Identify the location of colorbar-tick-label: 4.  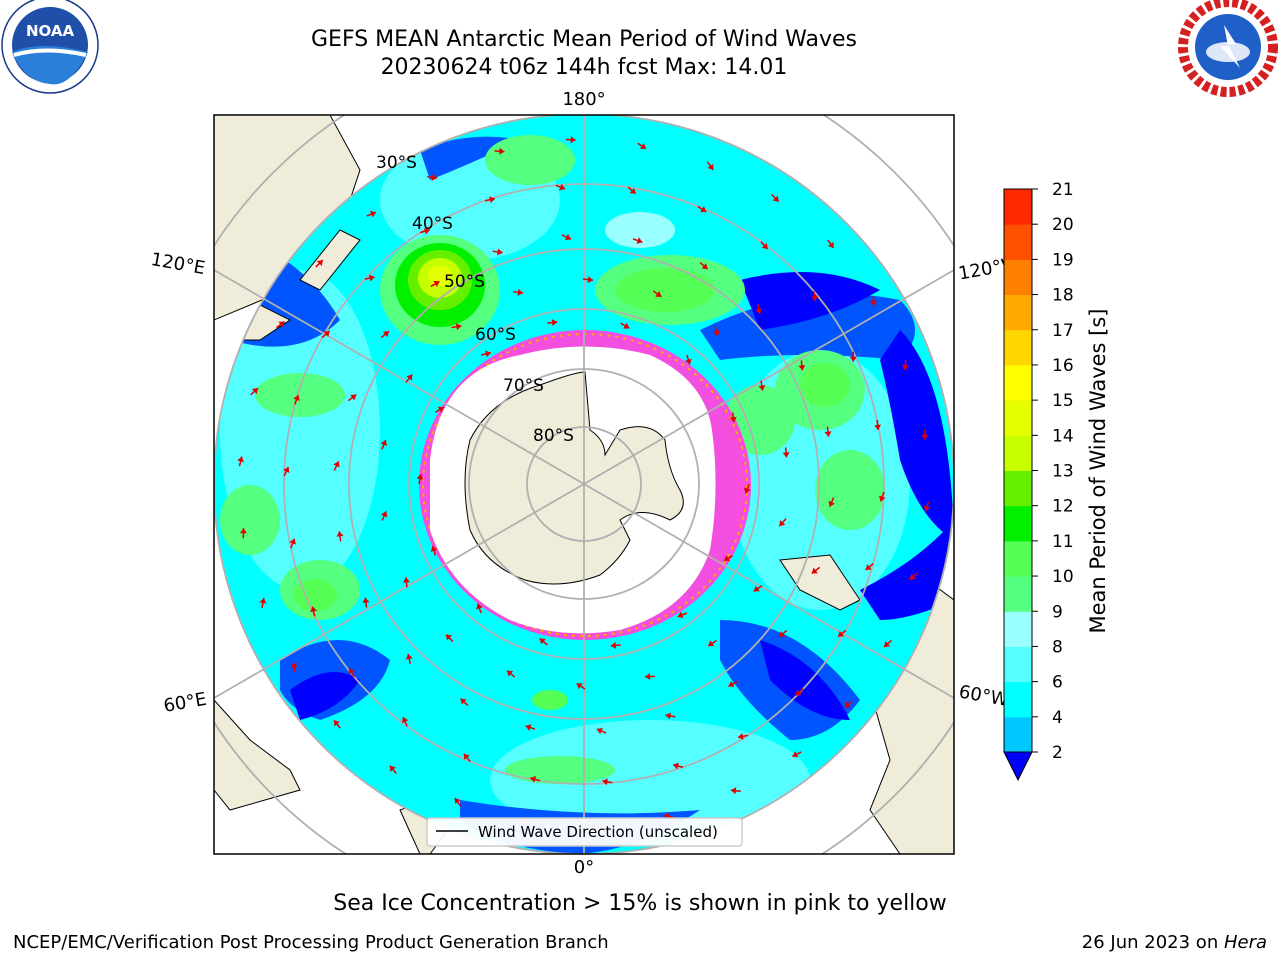
(1057, 718).